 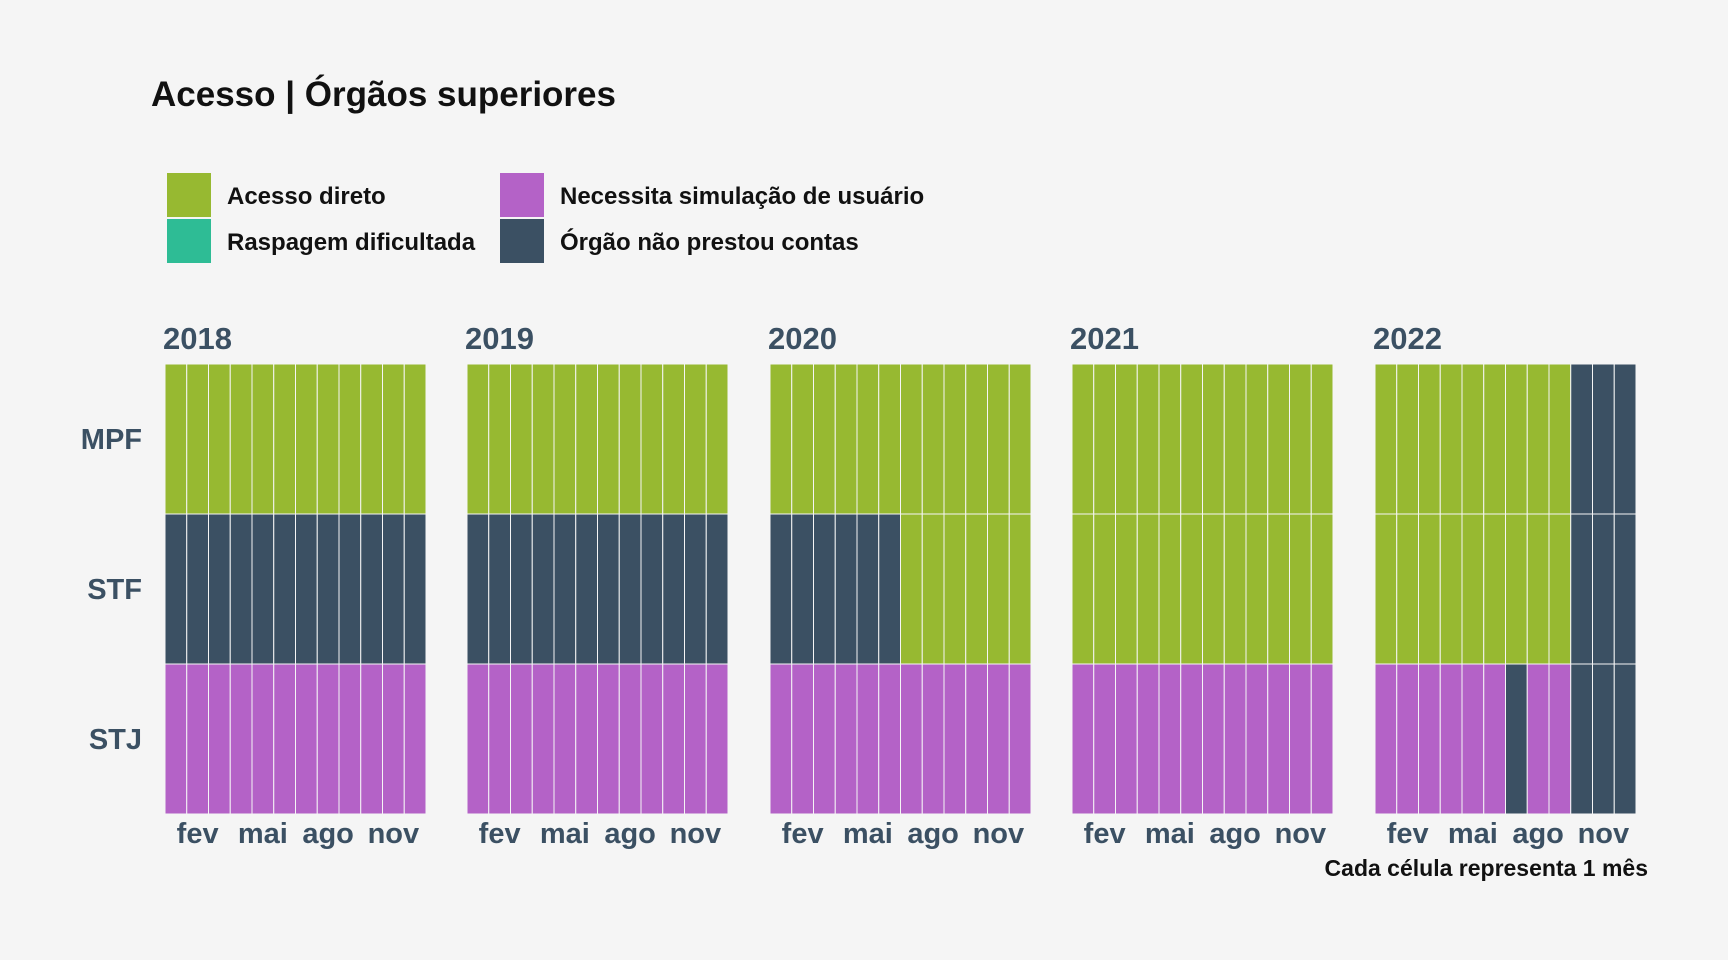 I want to click on cell-stf-2021-m7, so click(x=1213, y=589).